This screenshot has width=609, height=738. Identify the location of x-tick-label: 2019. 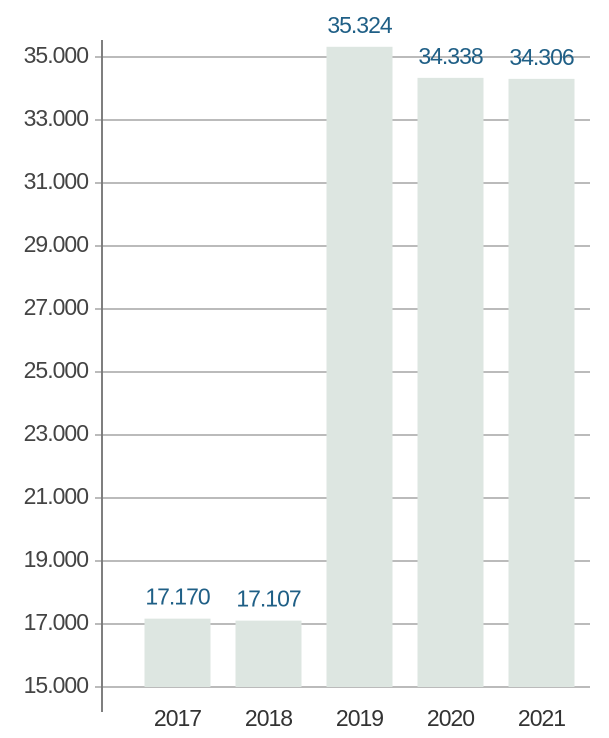
(359, 718).